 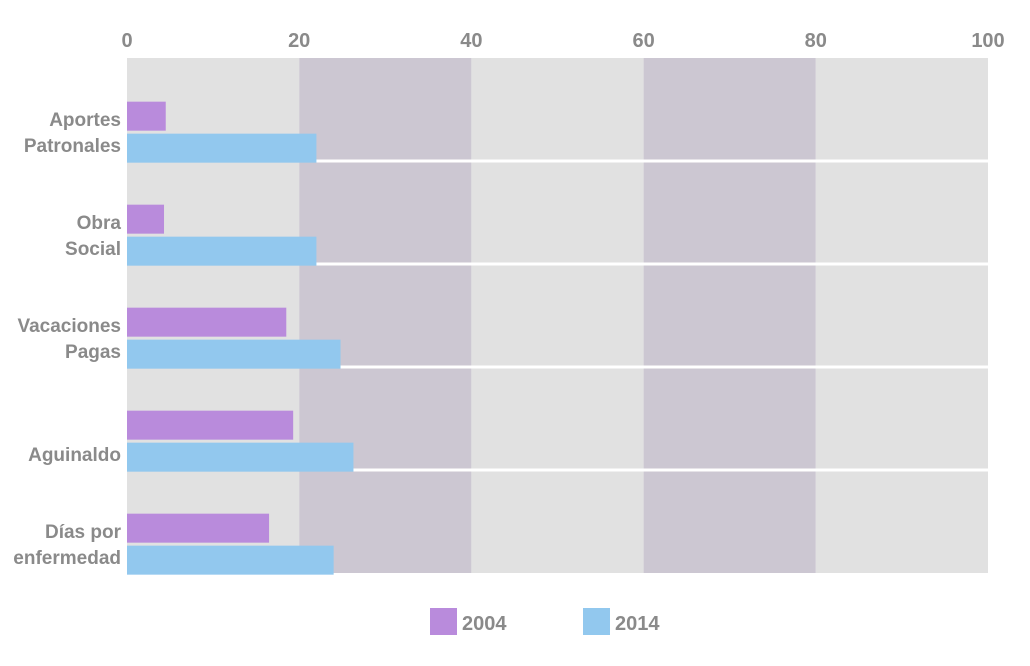 What do you see at coordinates (987, 41) in the screenshot?
I see `x-tick-label: 100` at bounding box center [987, 41].